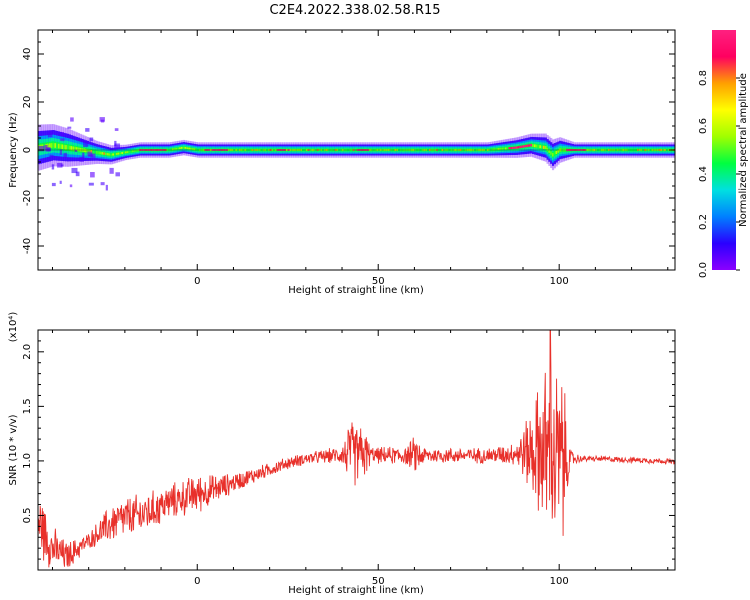 The height and width of the screenshot is (600, 750). I want to click on colorbar-tick-label: 0.4, so click(703, 174).